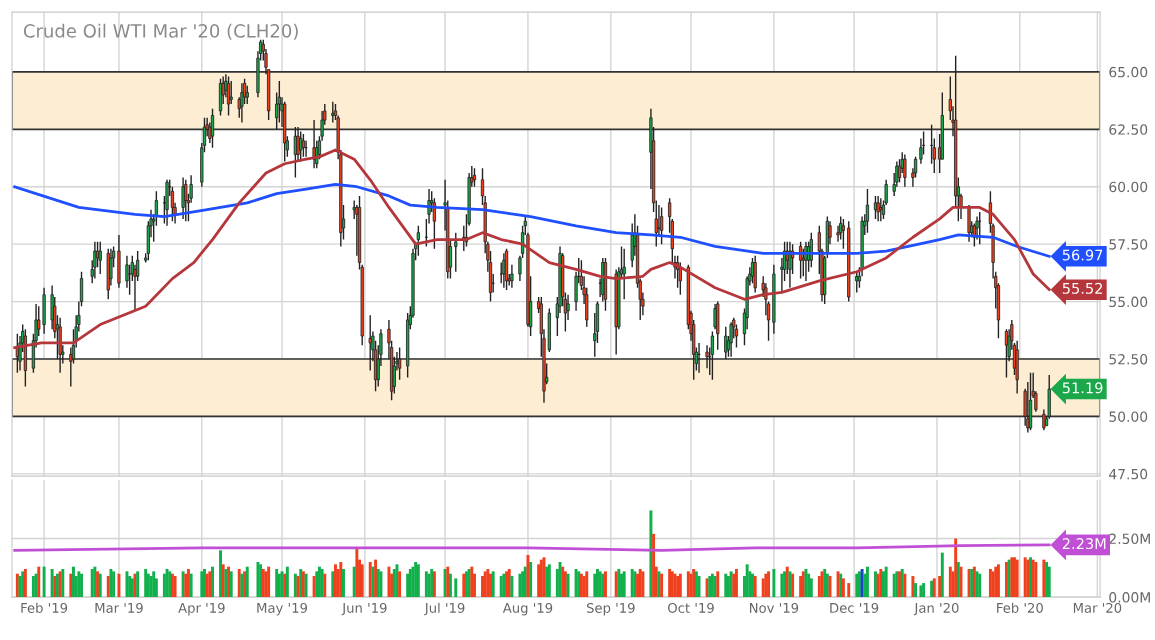 The image size is (1155, 640). I want to click on x-tick-label: Jul '19, so click(444, 609).